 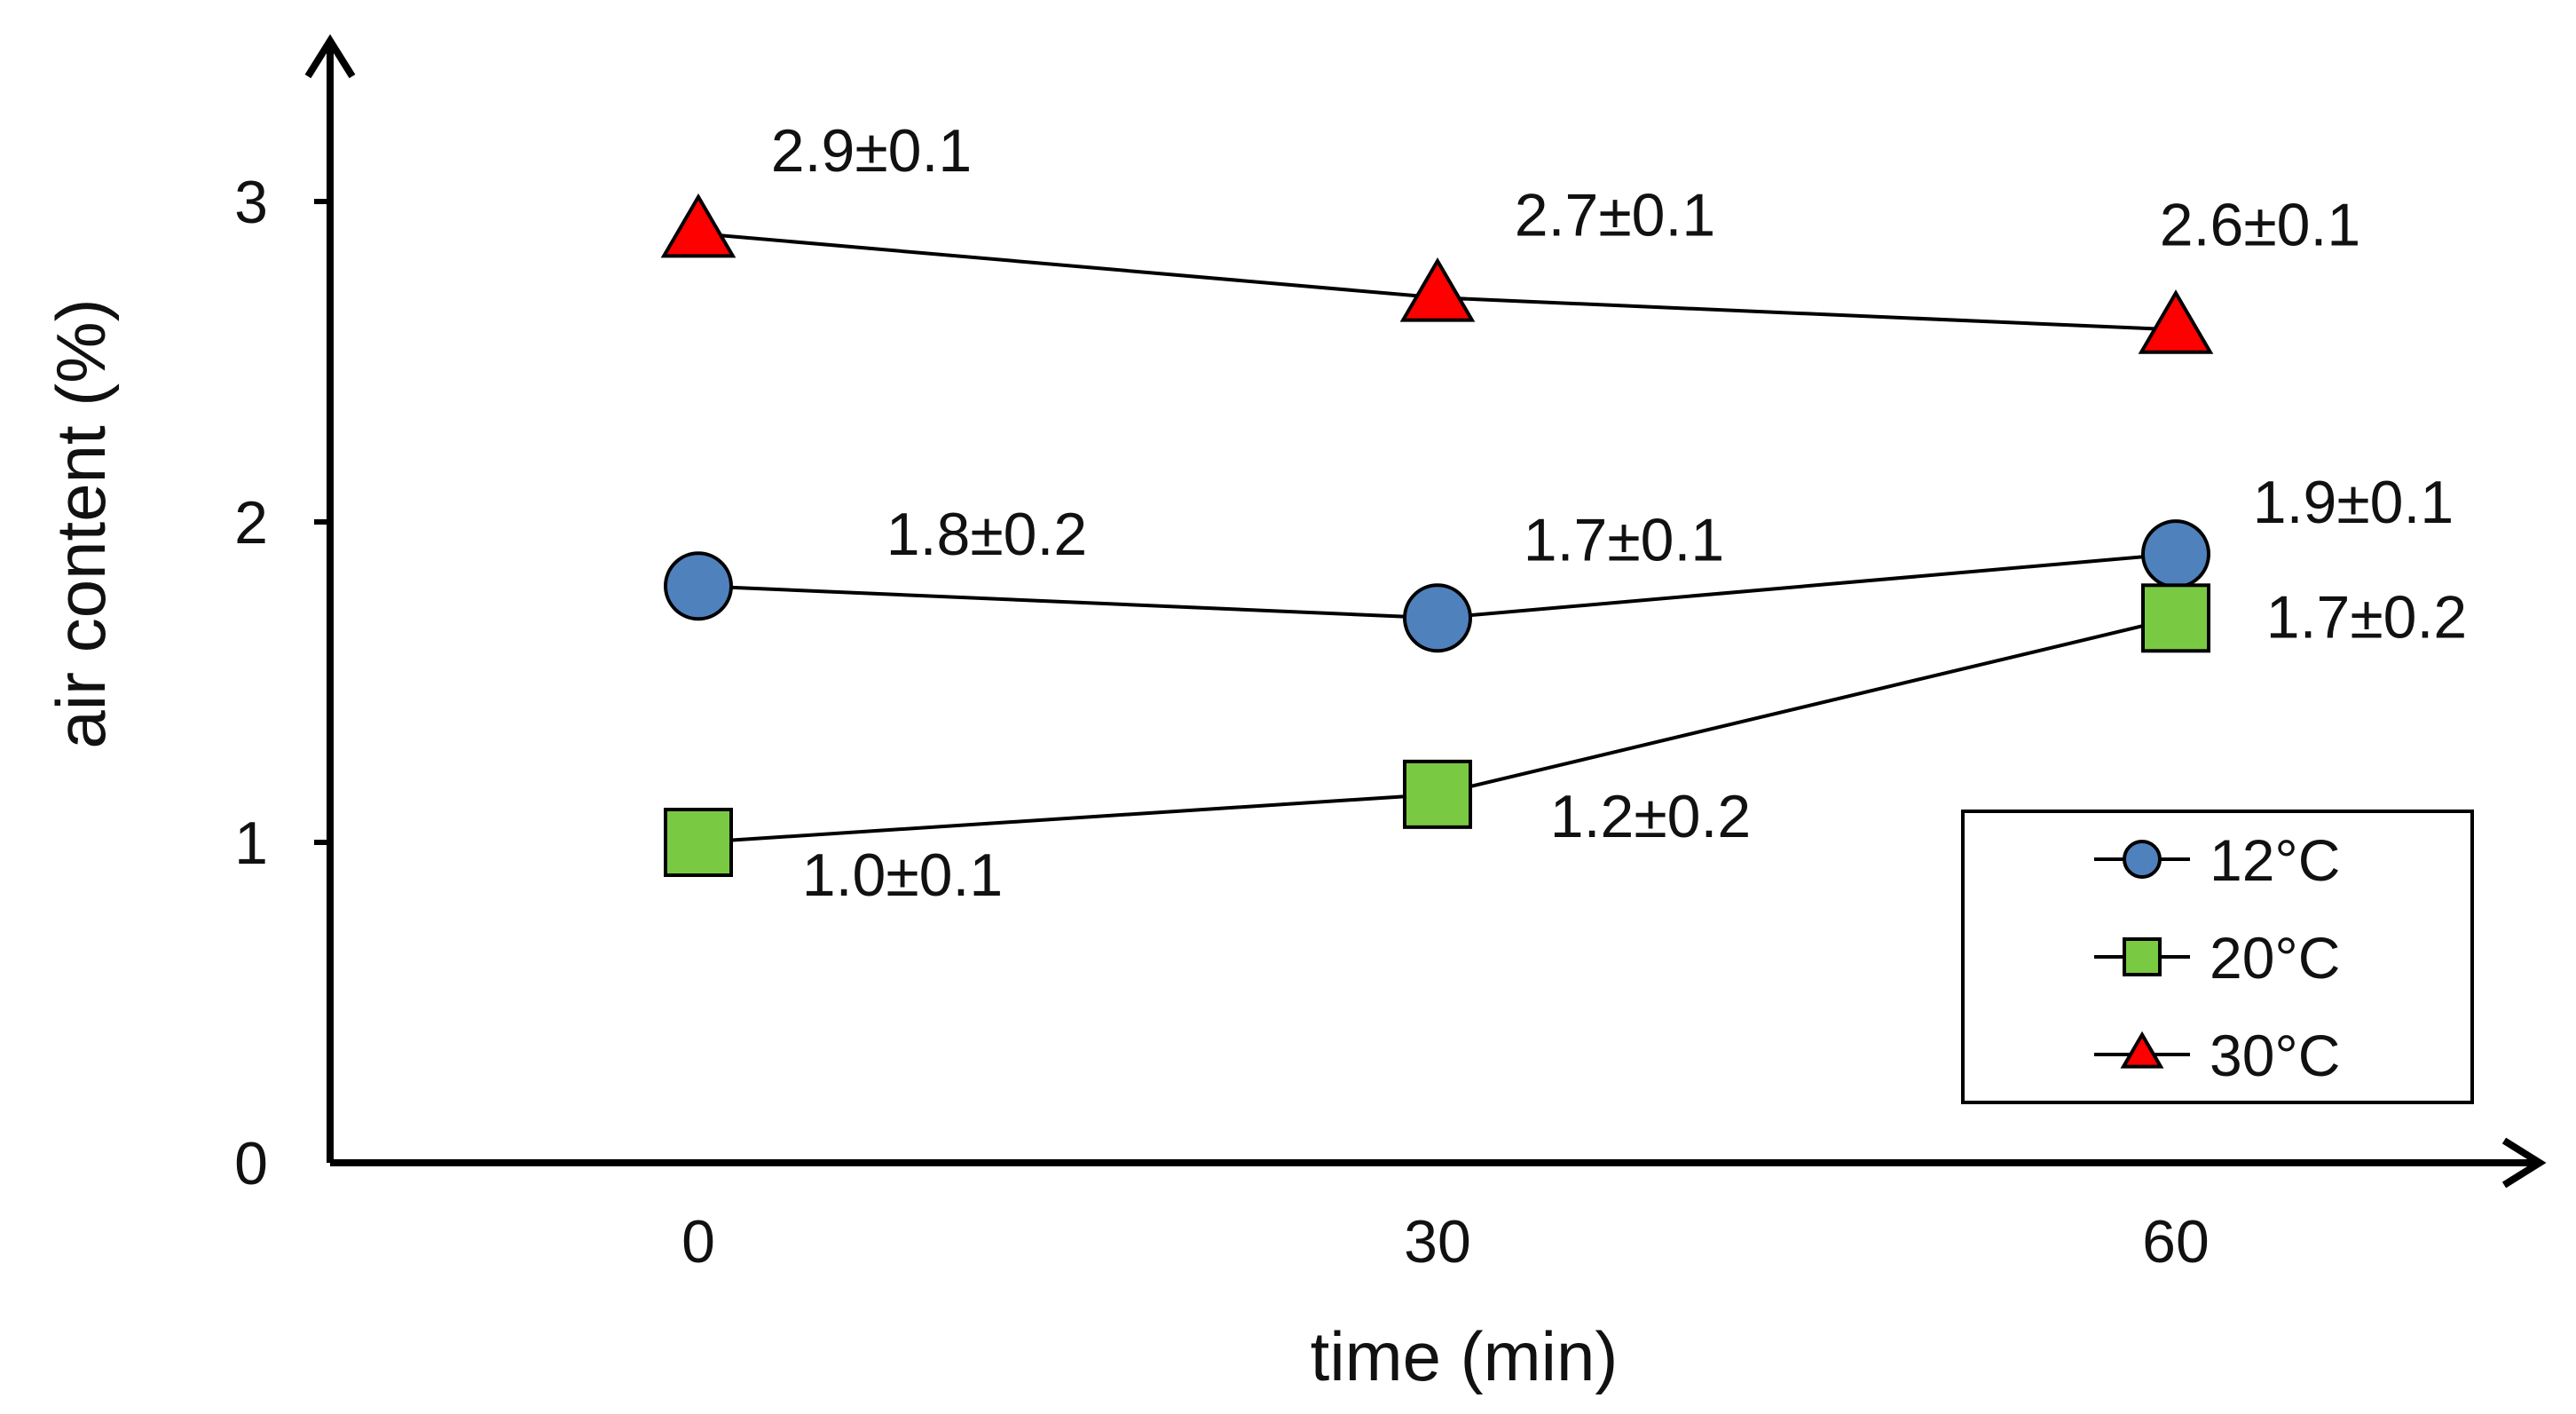 I want to click on x-tick-label: 0, so click(x=698, y=1242).